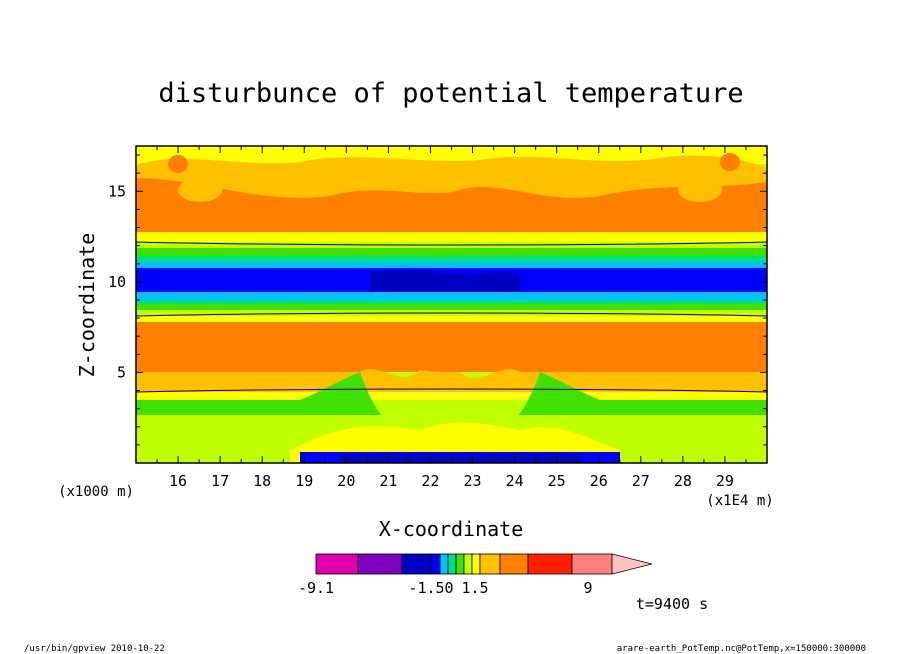  What do you see at coordinates (725, 481) in the screenshot?
I see `x-tick-label: 29` at bounding box center [725, 481].